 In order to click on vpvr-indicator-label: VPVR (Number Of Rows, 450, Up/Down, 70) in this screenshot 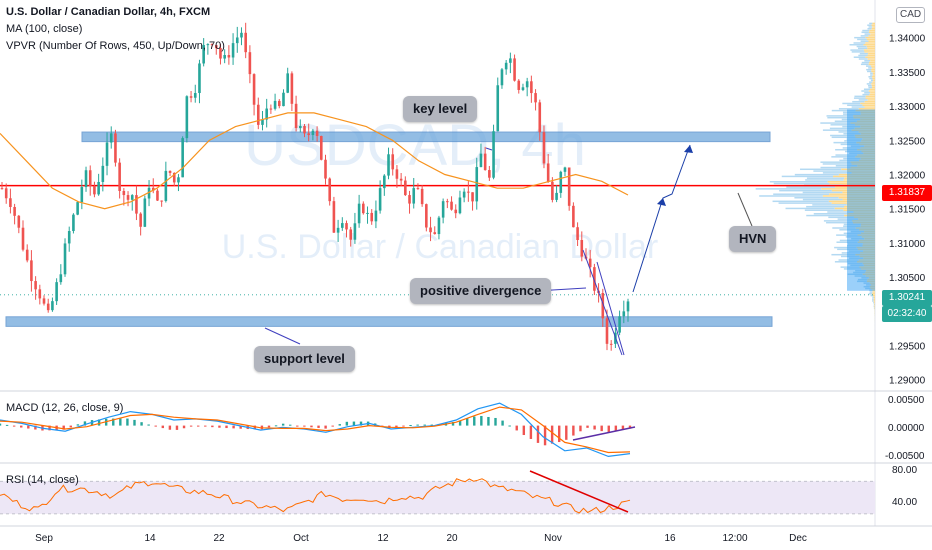, I will do `click(115, 46)`.